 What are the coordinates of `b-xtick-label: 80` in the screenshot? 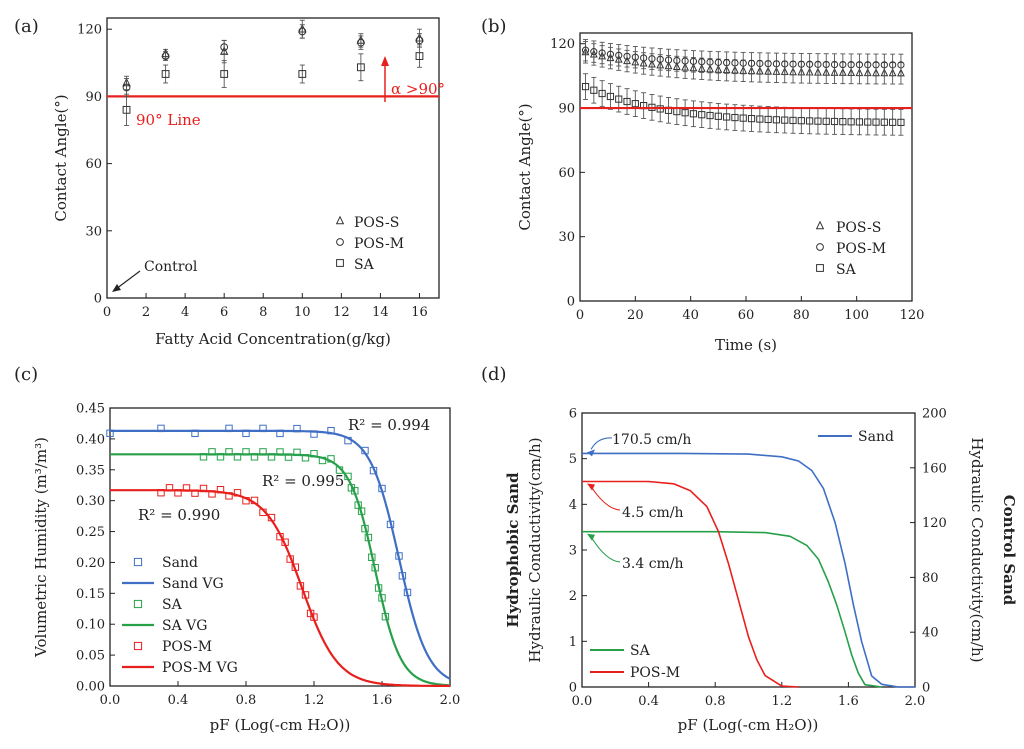 It's located at (801, 315).